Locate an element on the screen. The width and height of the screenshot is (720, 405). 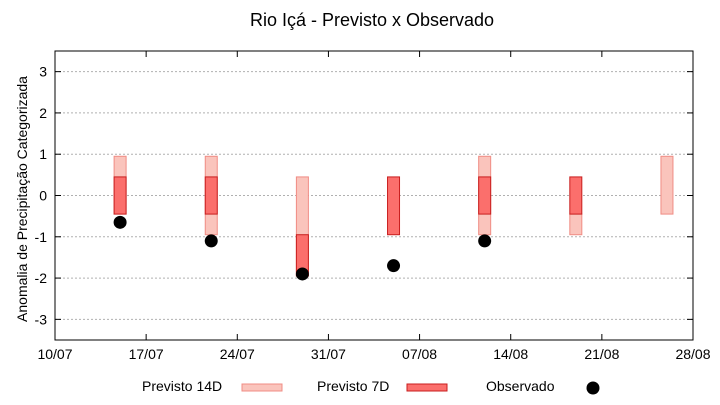
y-tick-label: 3 is located at coordinates (43, 72).